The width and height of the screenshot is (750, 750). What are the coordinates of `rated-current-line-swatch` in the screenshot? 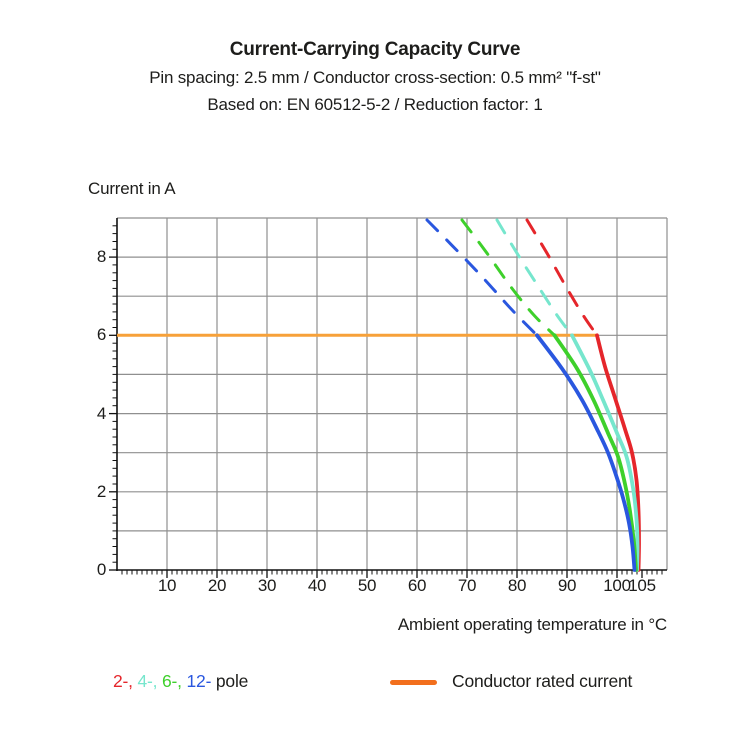 It's located at (413, 682).